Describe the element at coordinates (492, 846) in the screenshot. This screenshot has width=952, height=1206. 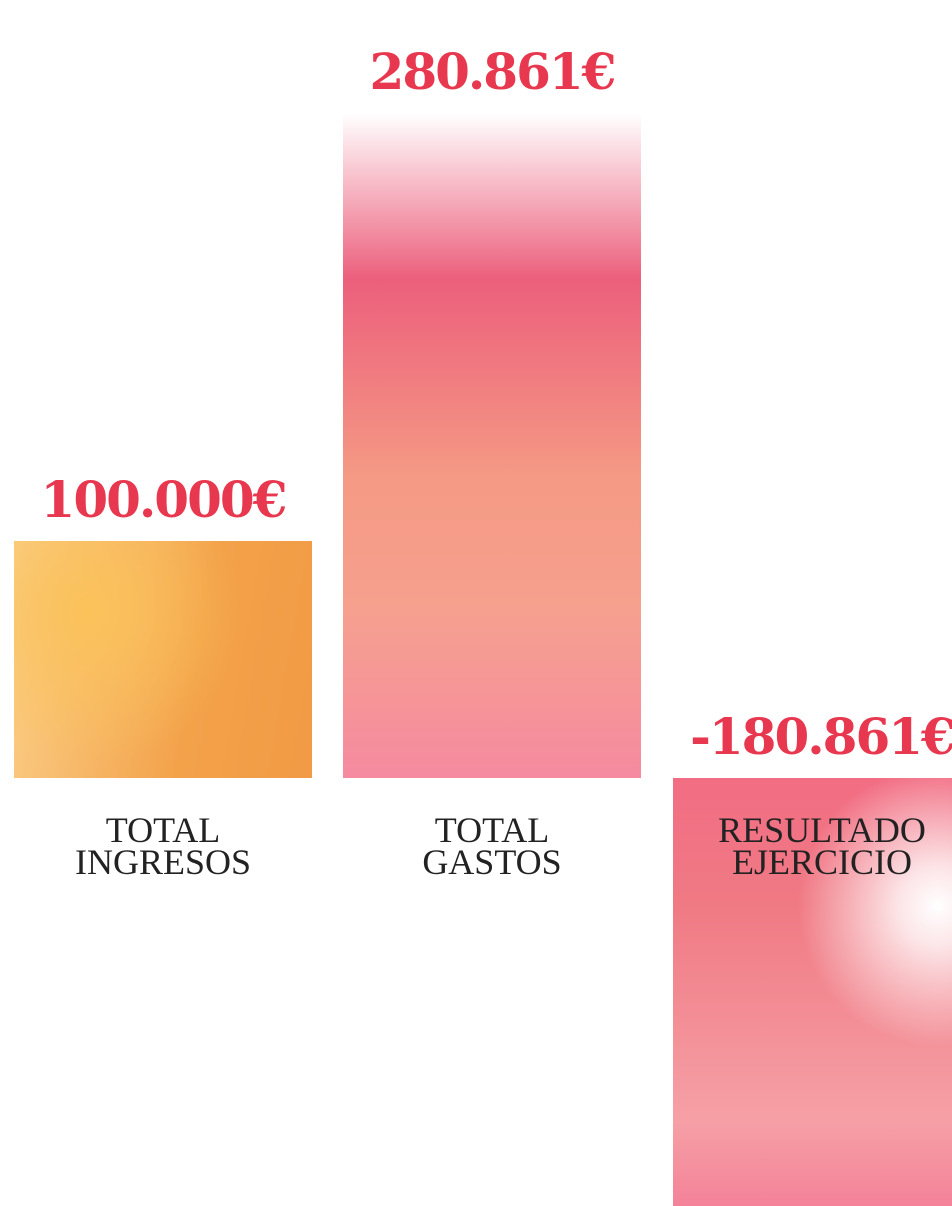
I see `category-label: TOTAL GASTOS` at that location.